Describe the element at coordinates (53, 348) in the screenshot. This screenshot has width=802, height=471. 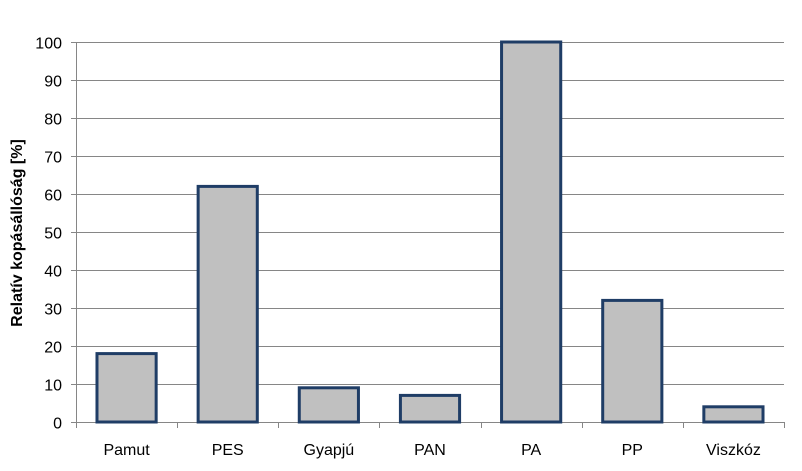
I see `y-tick-label: 20` at that location.